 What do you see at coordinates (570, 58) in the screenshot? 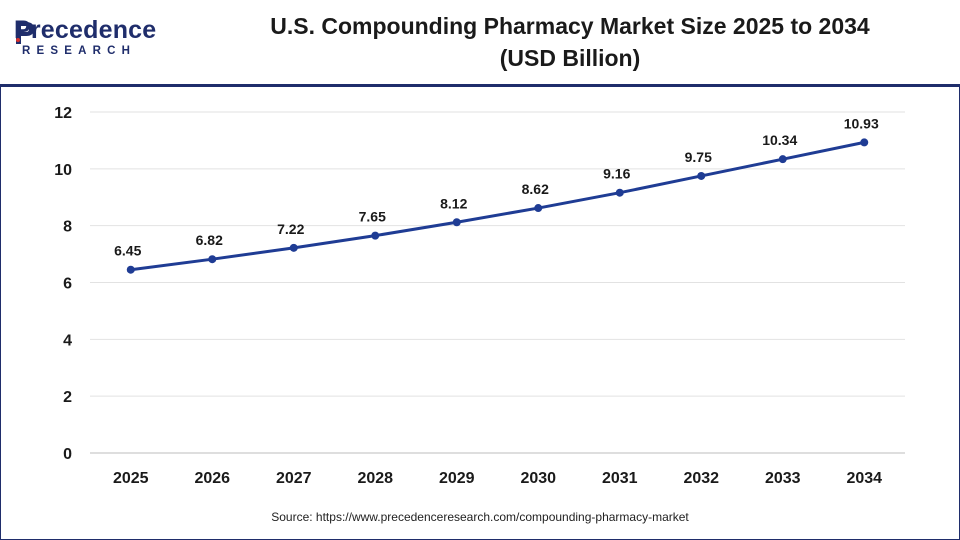
I see `chart-title-line-2: (USD Billion)` at bounding box center [570, 58].